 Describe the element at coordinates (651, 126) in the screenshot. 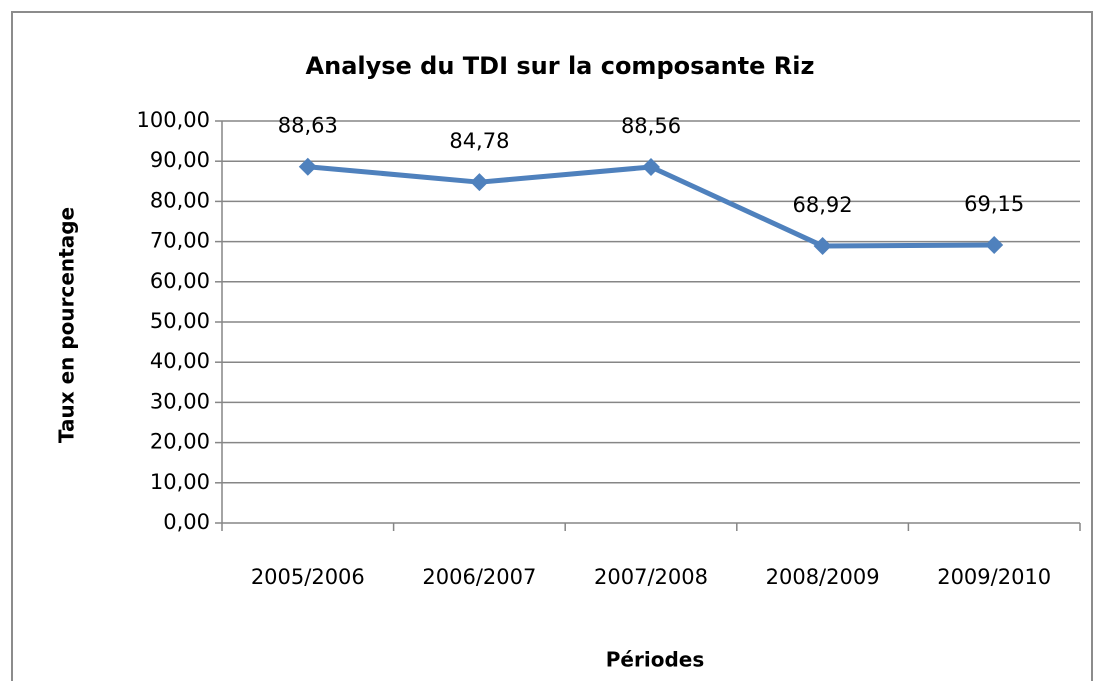

I see `data-label: 88,56` at that location.